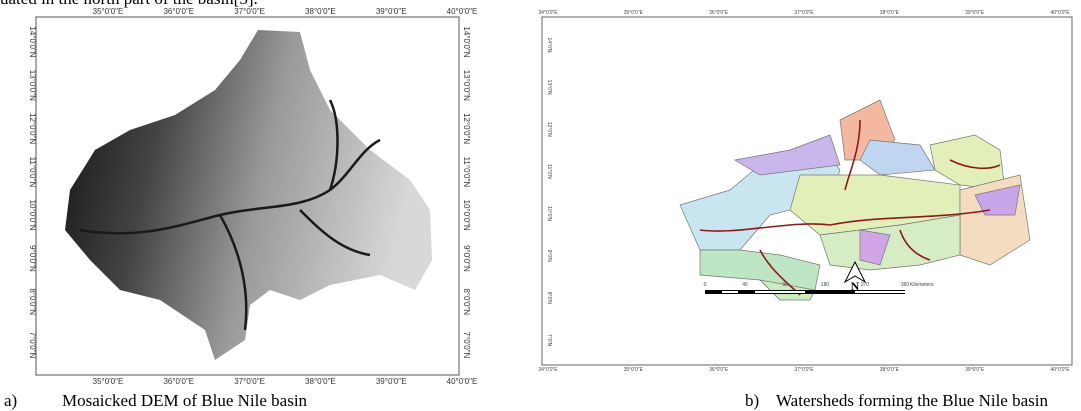 The width and height of the screenshot is (1081, 411). I want to click on axis-label: 13°0'N, so click(549, 87).